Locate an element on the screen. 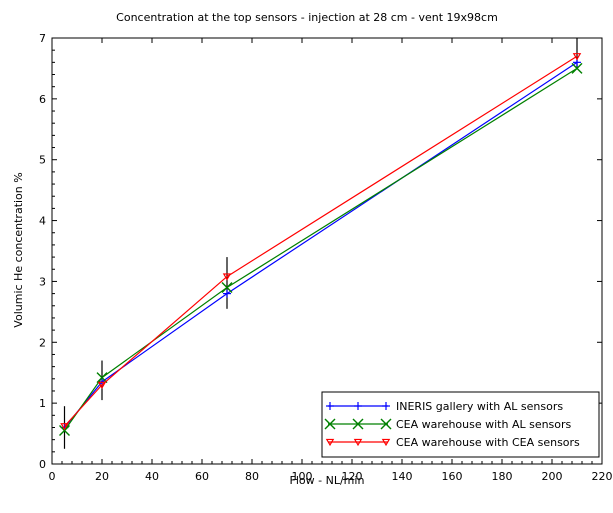  x-tick-label: 60 is located at coordinates (202, 476).